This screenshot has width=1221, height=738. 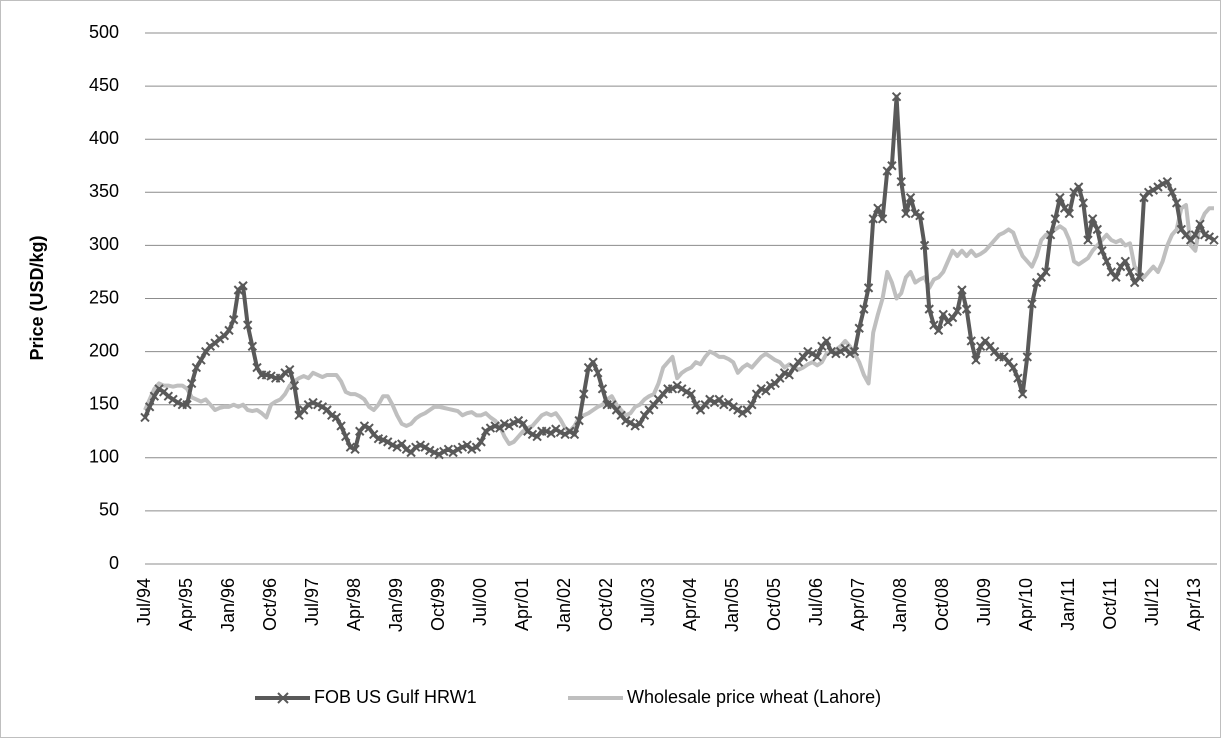 I want to click on x-tick-label: Apr/13, so click(x=1194, y=604).